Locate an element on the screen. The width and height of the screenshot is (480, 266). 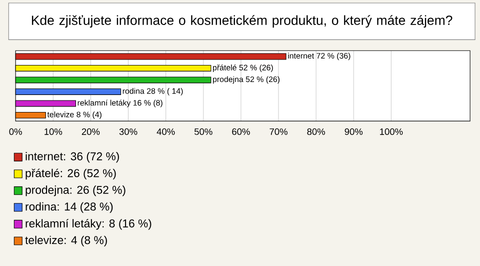
x-tick-label: 0% is located at coordinates (15, 131).